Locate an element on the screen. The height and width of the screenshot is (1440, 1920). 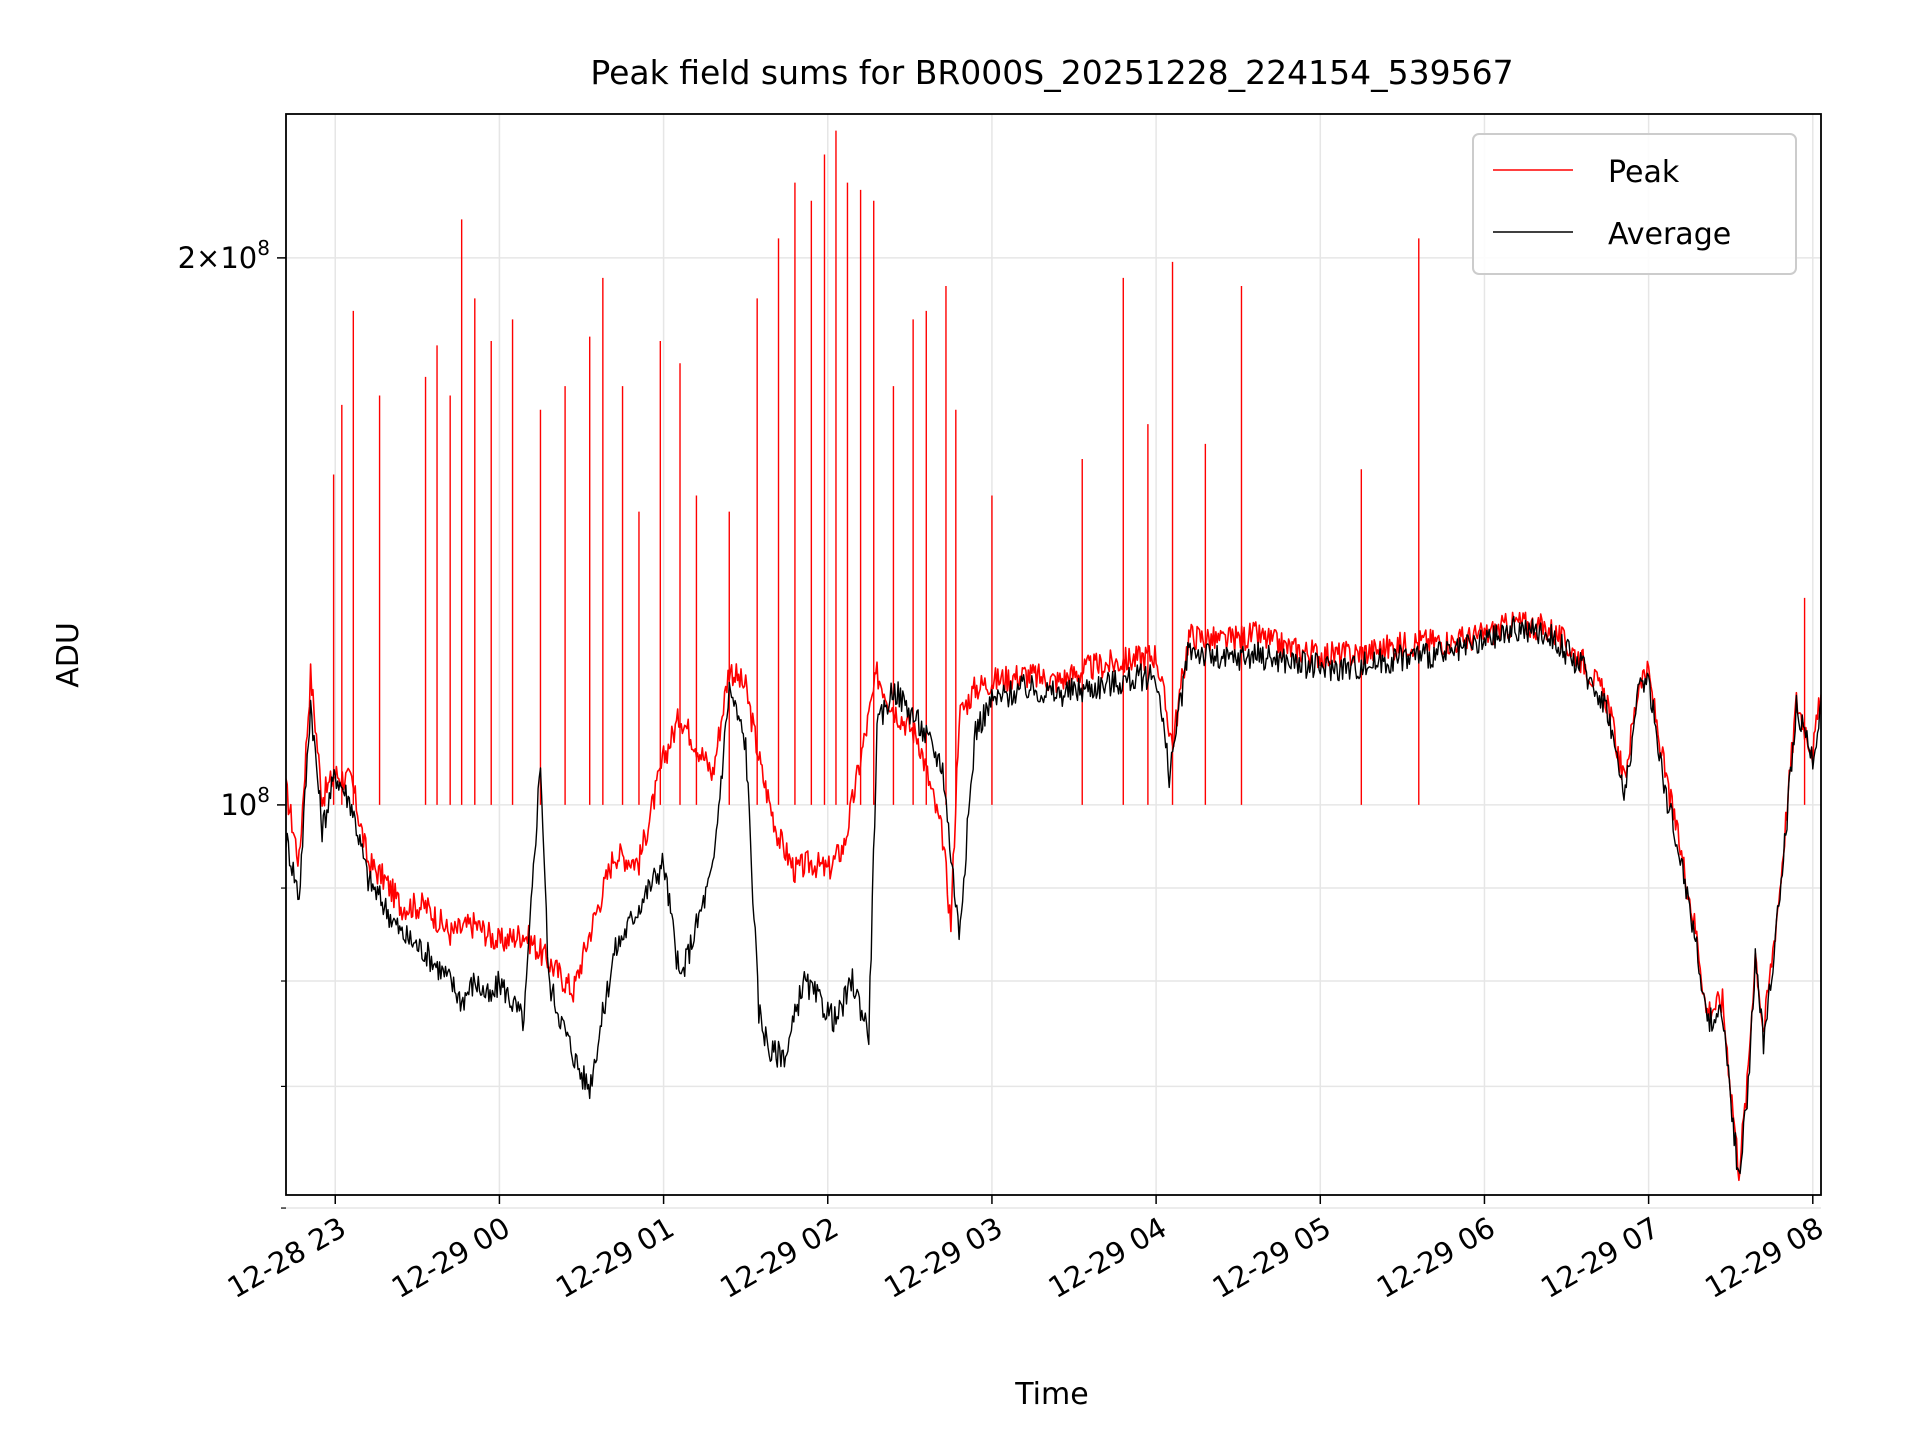
legend-average-label: Average is located at coordinates (1669, 234).